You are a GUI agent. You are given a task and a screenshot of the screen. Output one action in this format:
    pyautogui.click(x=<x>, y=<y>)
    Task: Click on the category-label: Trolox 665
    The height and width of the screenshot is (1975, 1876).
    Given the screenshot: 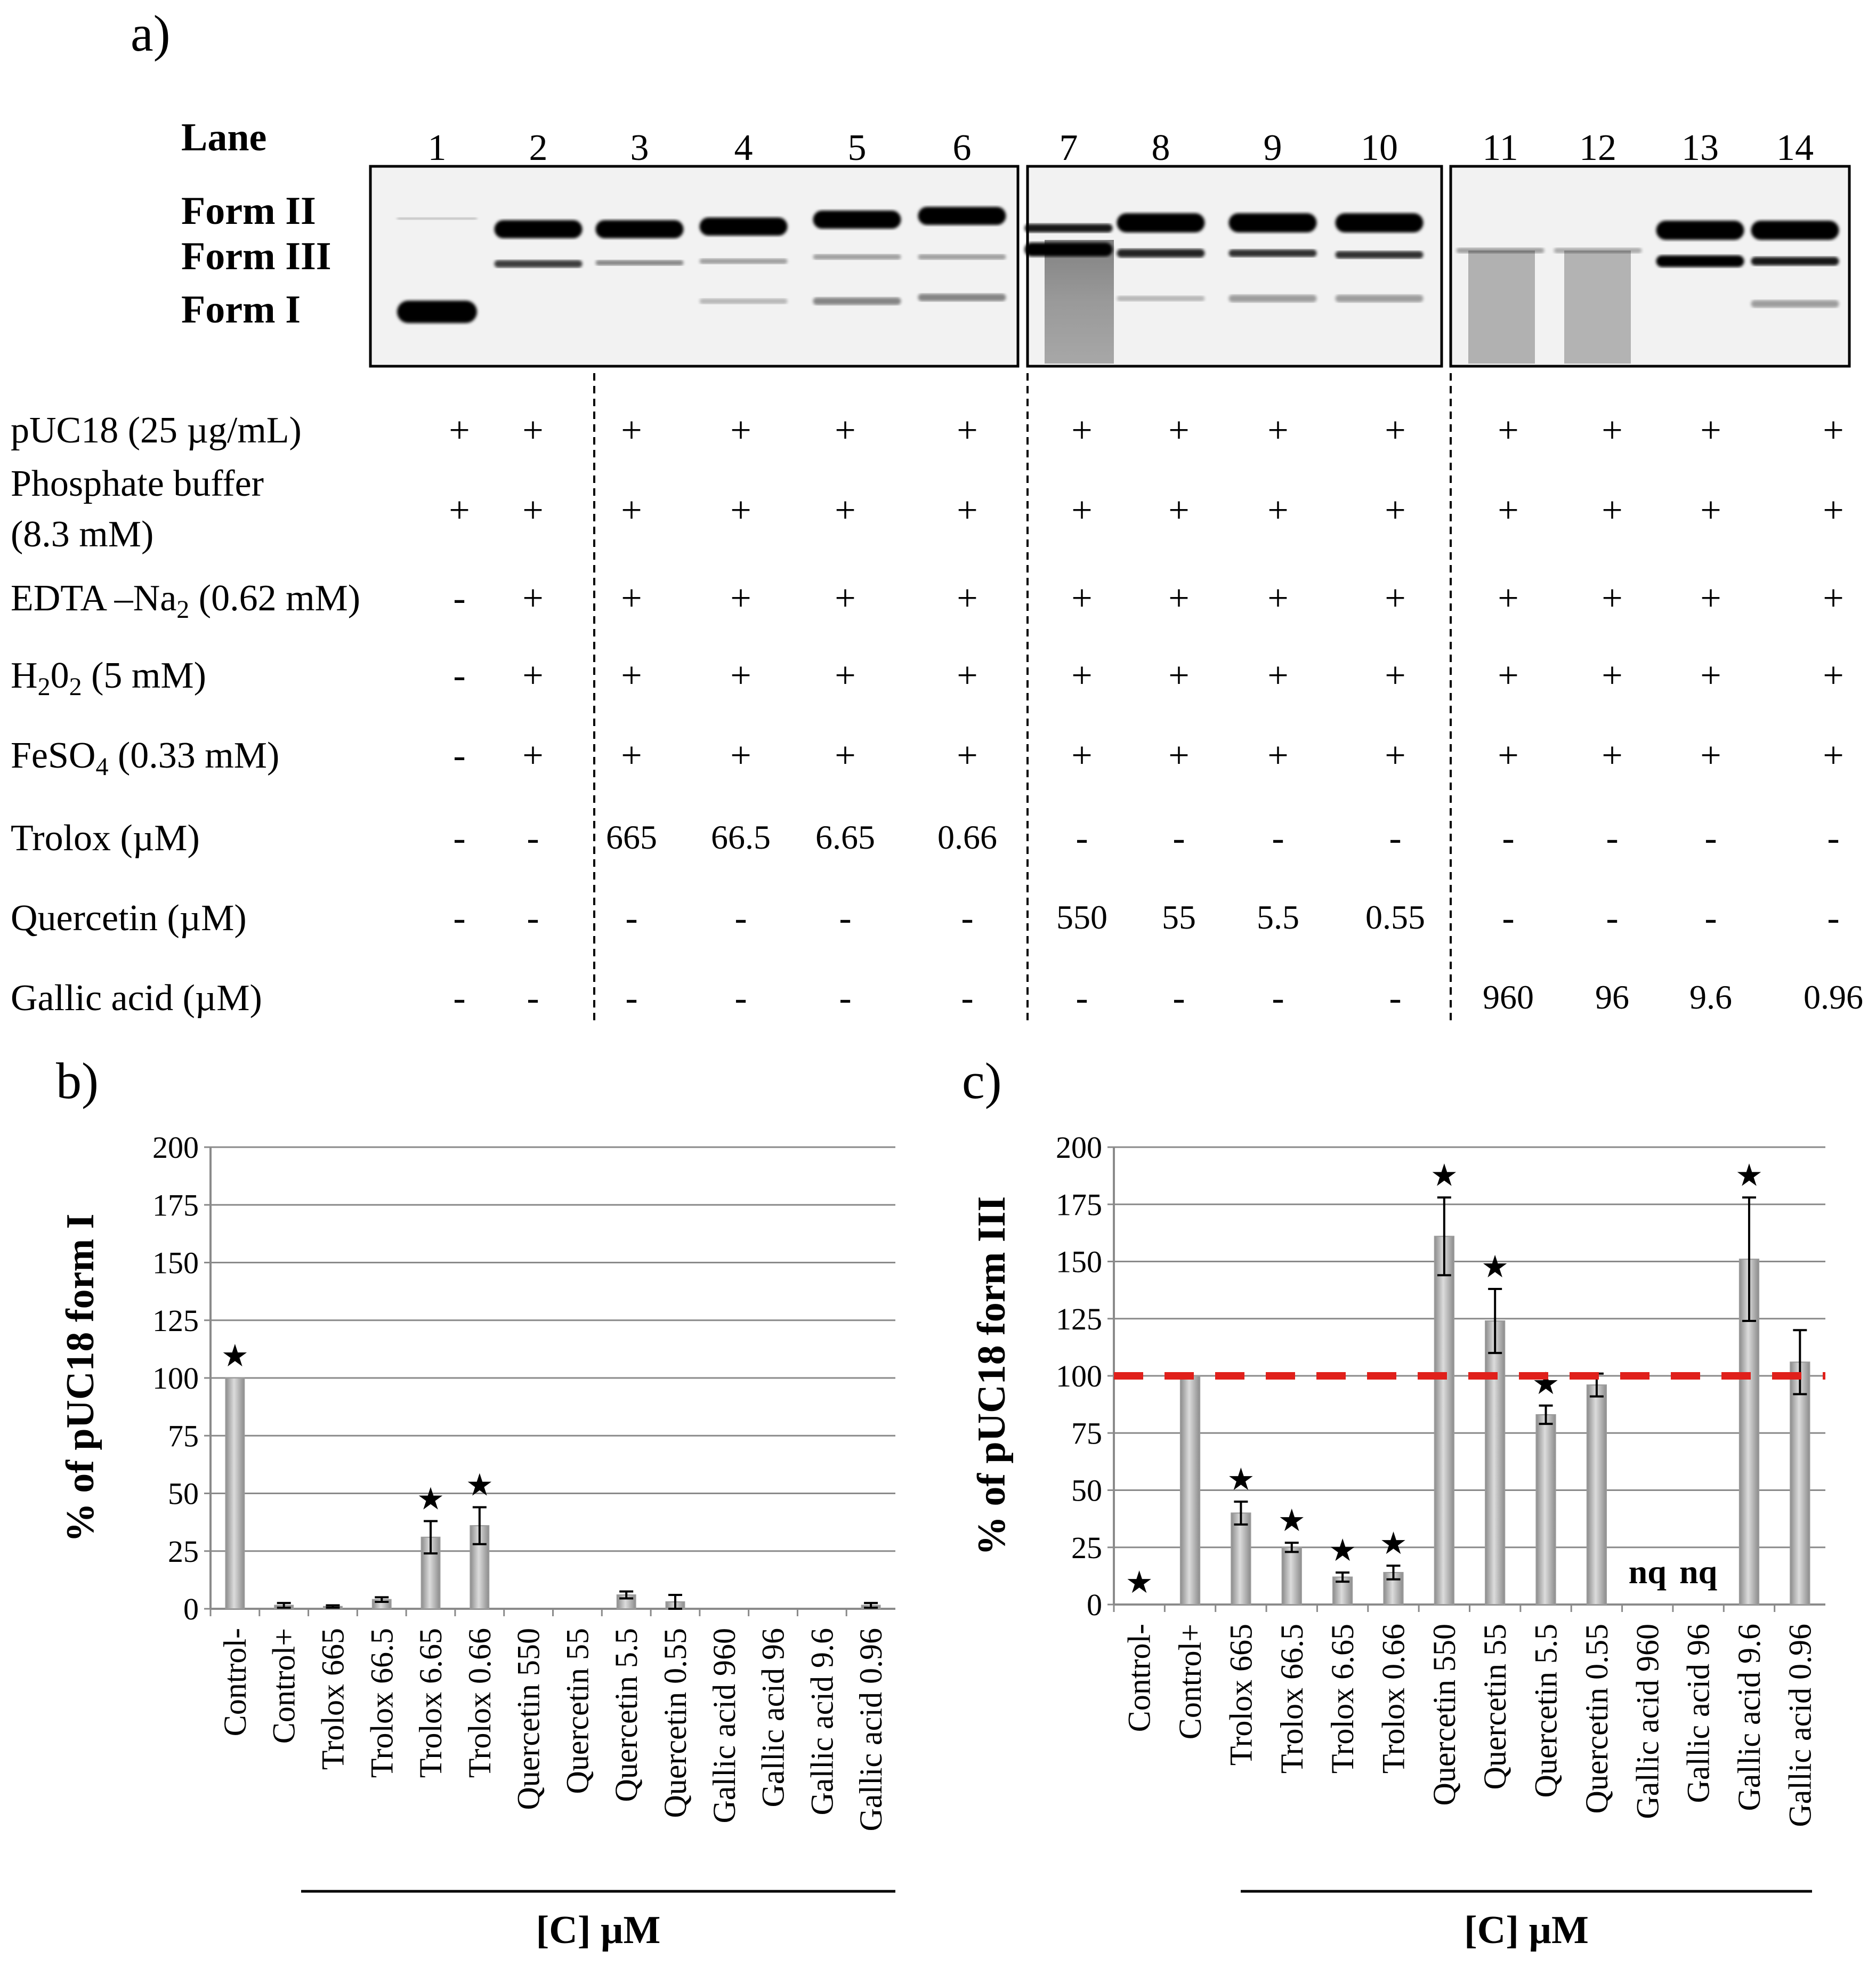 What is the action you would take?
    pyautogui.click(x=1240, y=1695)
    